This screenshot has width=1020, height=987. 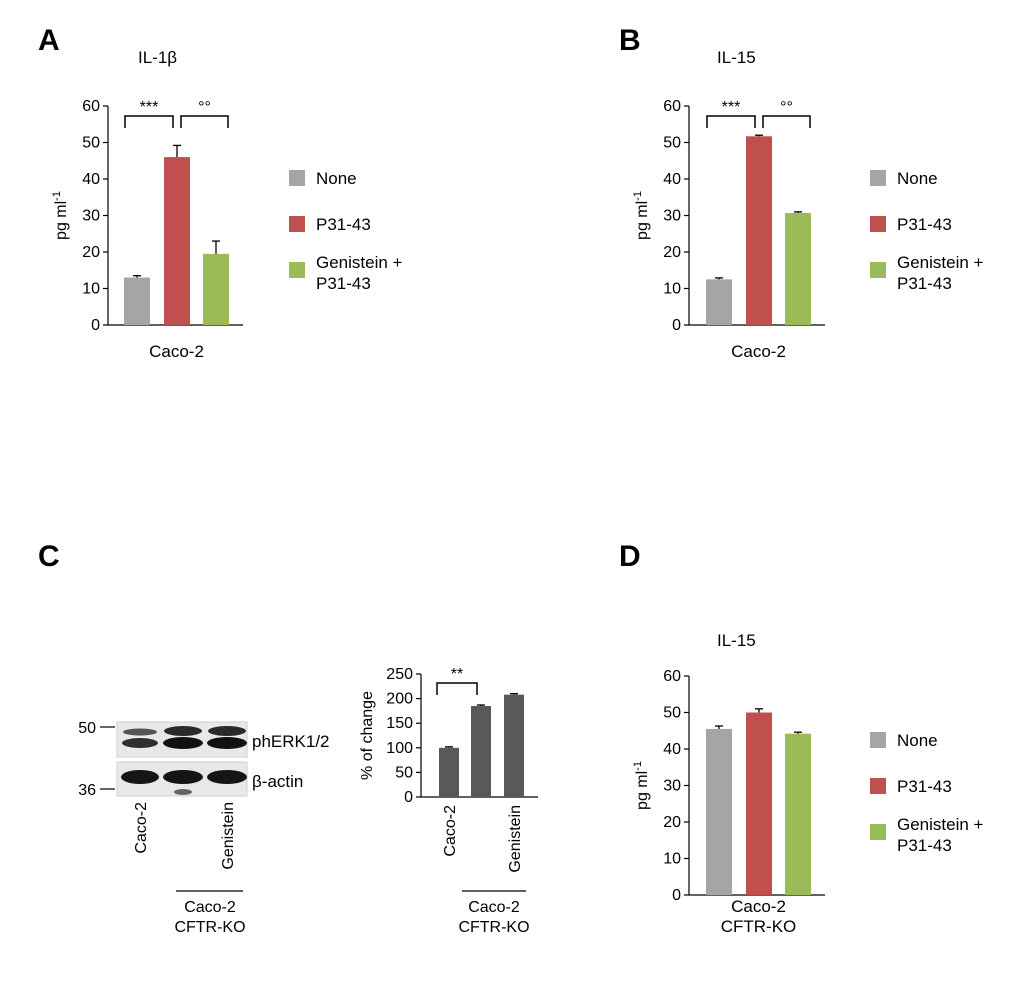 What do you see at coordinates (630, 40) in the screenshot?
I see `panel-letter-b: B` at bounding box center [630, 40].